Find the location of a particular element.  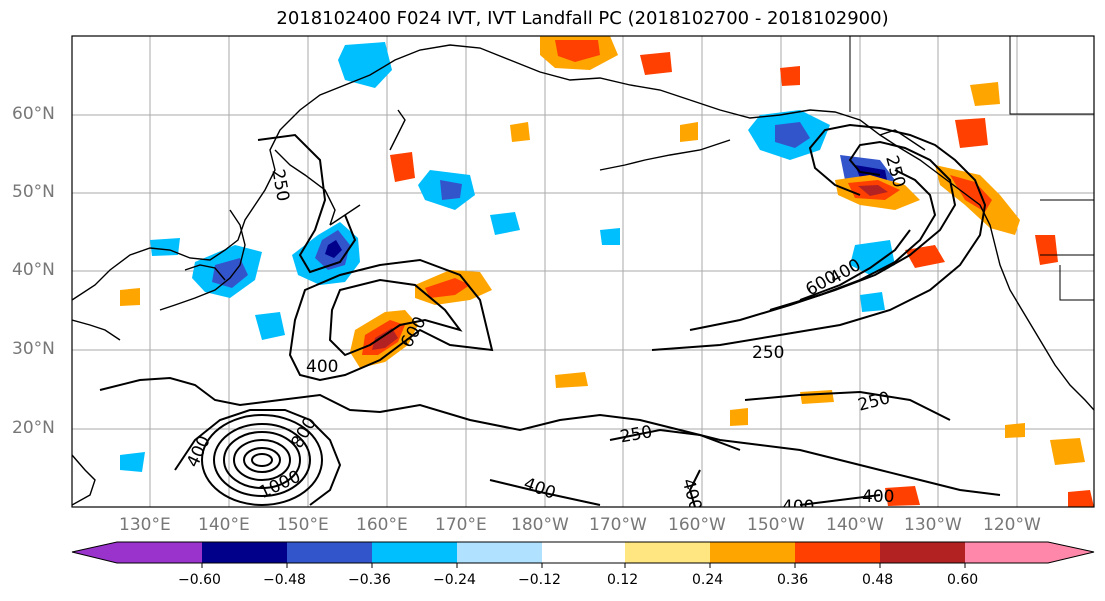

boundaries is located at coordinates (971, 168).